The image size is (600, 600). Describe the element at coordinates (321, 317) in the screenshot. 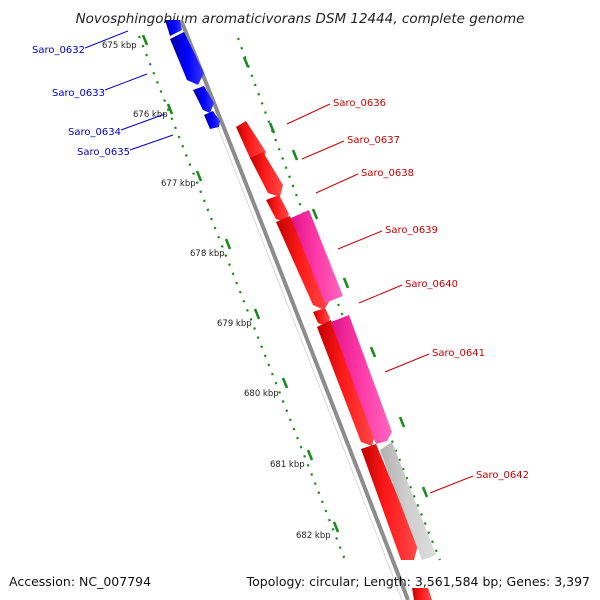

I see `gene-arrow-saro-0640b` at that location.